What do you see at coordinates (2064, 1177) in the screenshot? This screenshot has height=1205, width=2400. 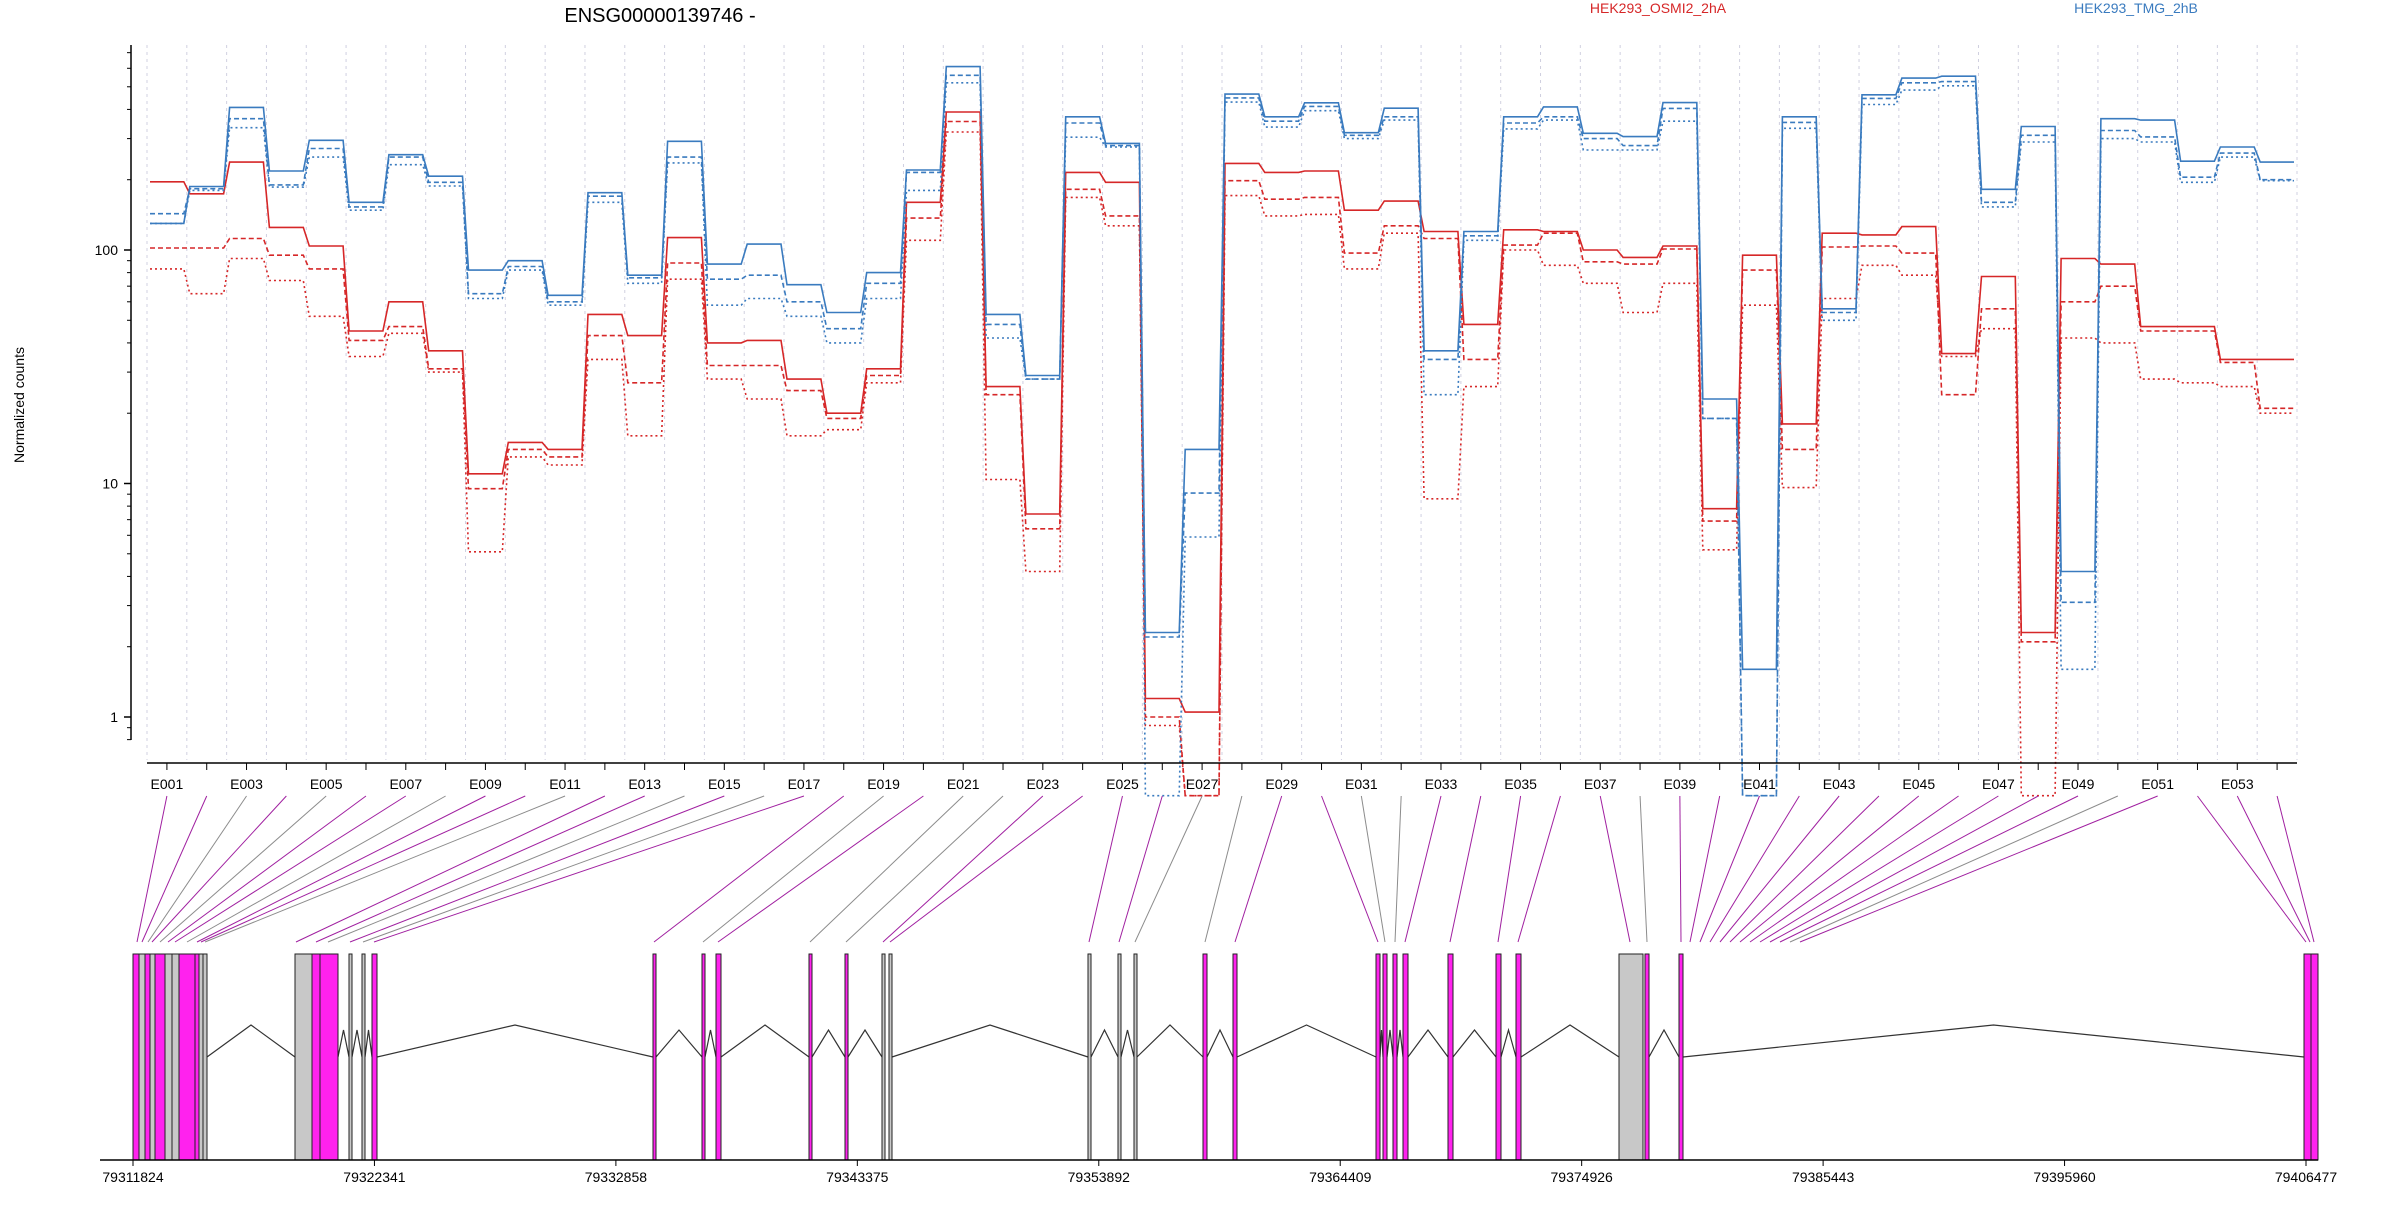 I see `genomic-tick-label: 79395960` at bounding box center [2064, 1177].